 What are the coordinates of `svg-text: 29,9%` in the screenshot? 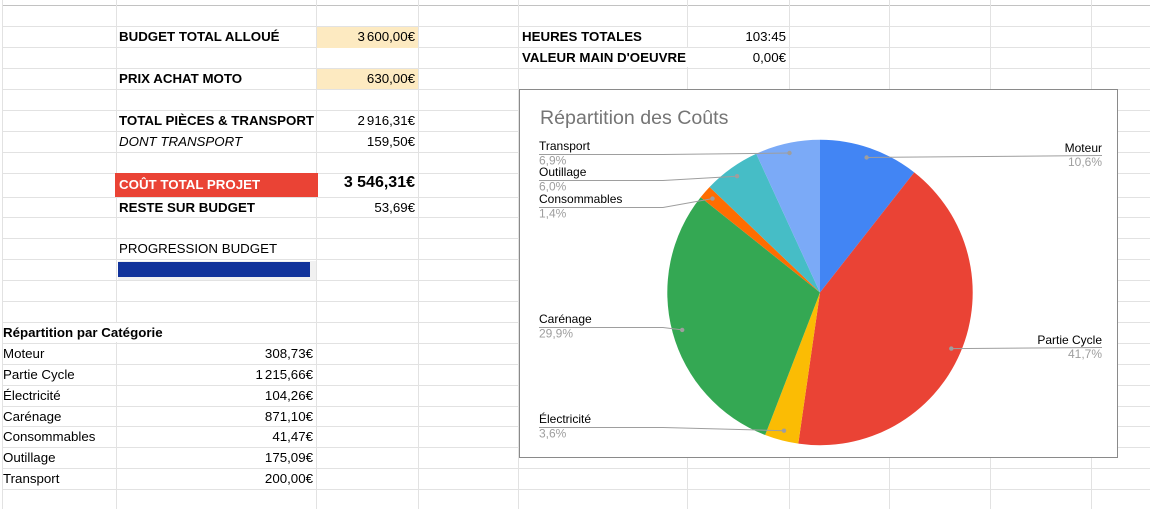 It's located at (556, 334).